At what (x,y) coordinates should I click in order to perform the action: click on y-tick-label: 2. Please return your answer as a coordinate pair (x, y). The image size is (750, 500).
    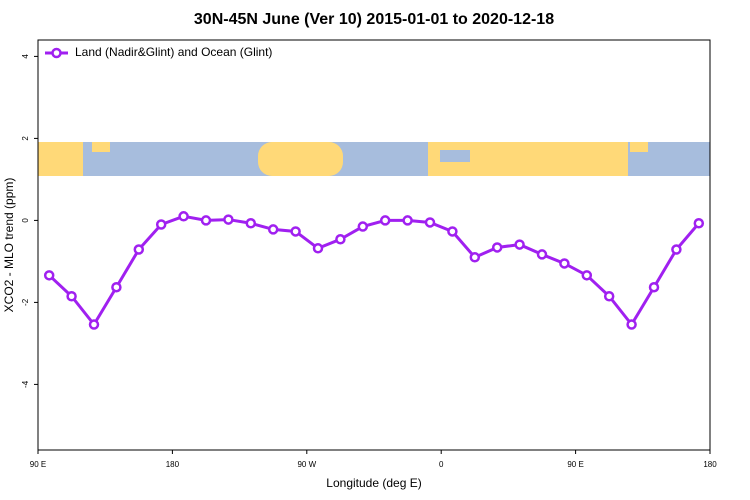
    Looking at the image, I should click on (25, 138).